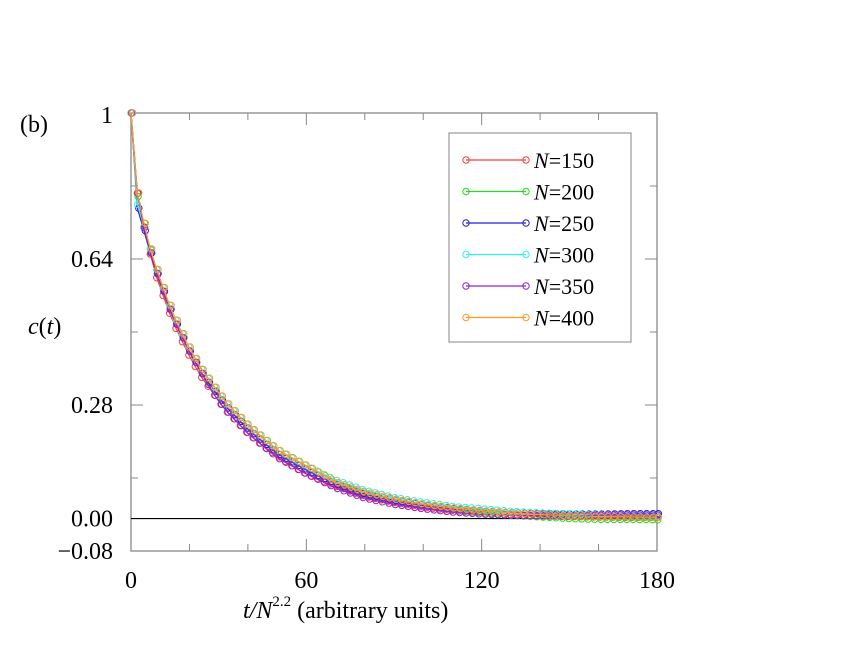  What do you see at coordinates (563, 318) in the screenshot?
I see `legend-label: N=400` at bounding box center [563, 318].